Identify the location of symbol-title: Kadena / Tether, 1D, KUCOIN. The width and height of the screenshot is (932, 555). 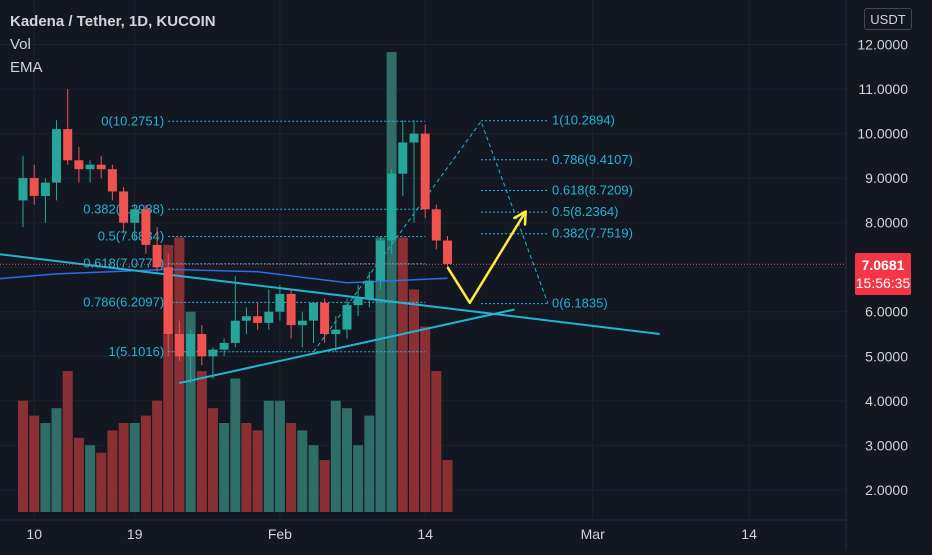
(113, 21).